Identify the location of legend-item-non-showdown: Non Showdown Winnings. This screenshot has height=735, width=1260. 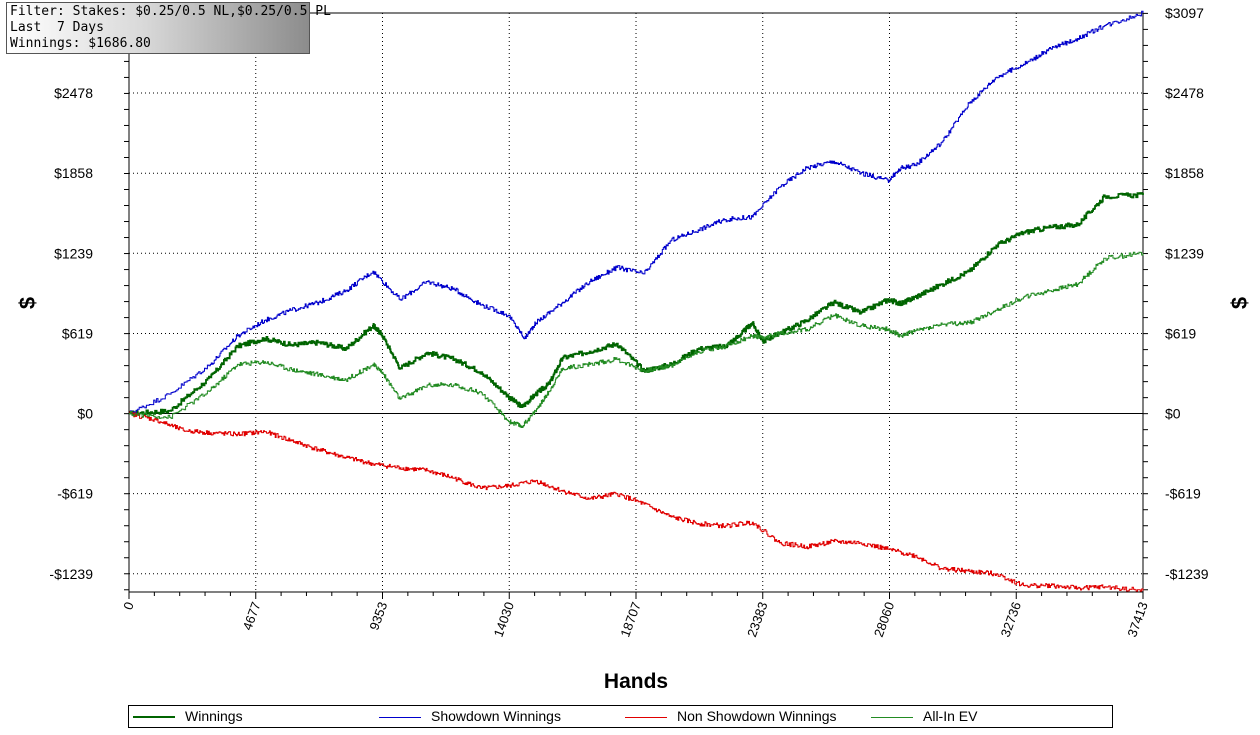
(731, 716).